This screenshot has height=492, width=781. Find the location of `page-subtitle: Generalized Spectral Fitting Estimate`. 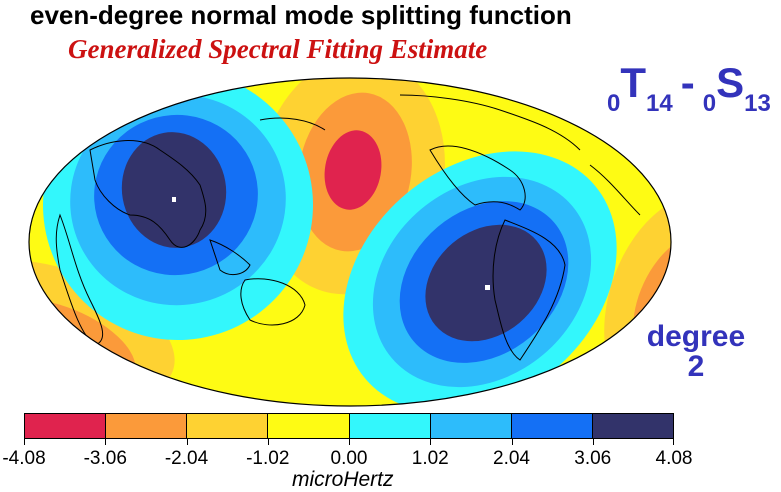

page-subtitle: Generalized Spectral Fitting Estimate is located at coordinates (278, 49).